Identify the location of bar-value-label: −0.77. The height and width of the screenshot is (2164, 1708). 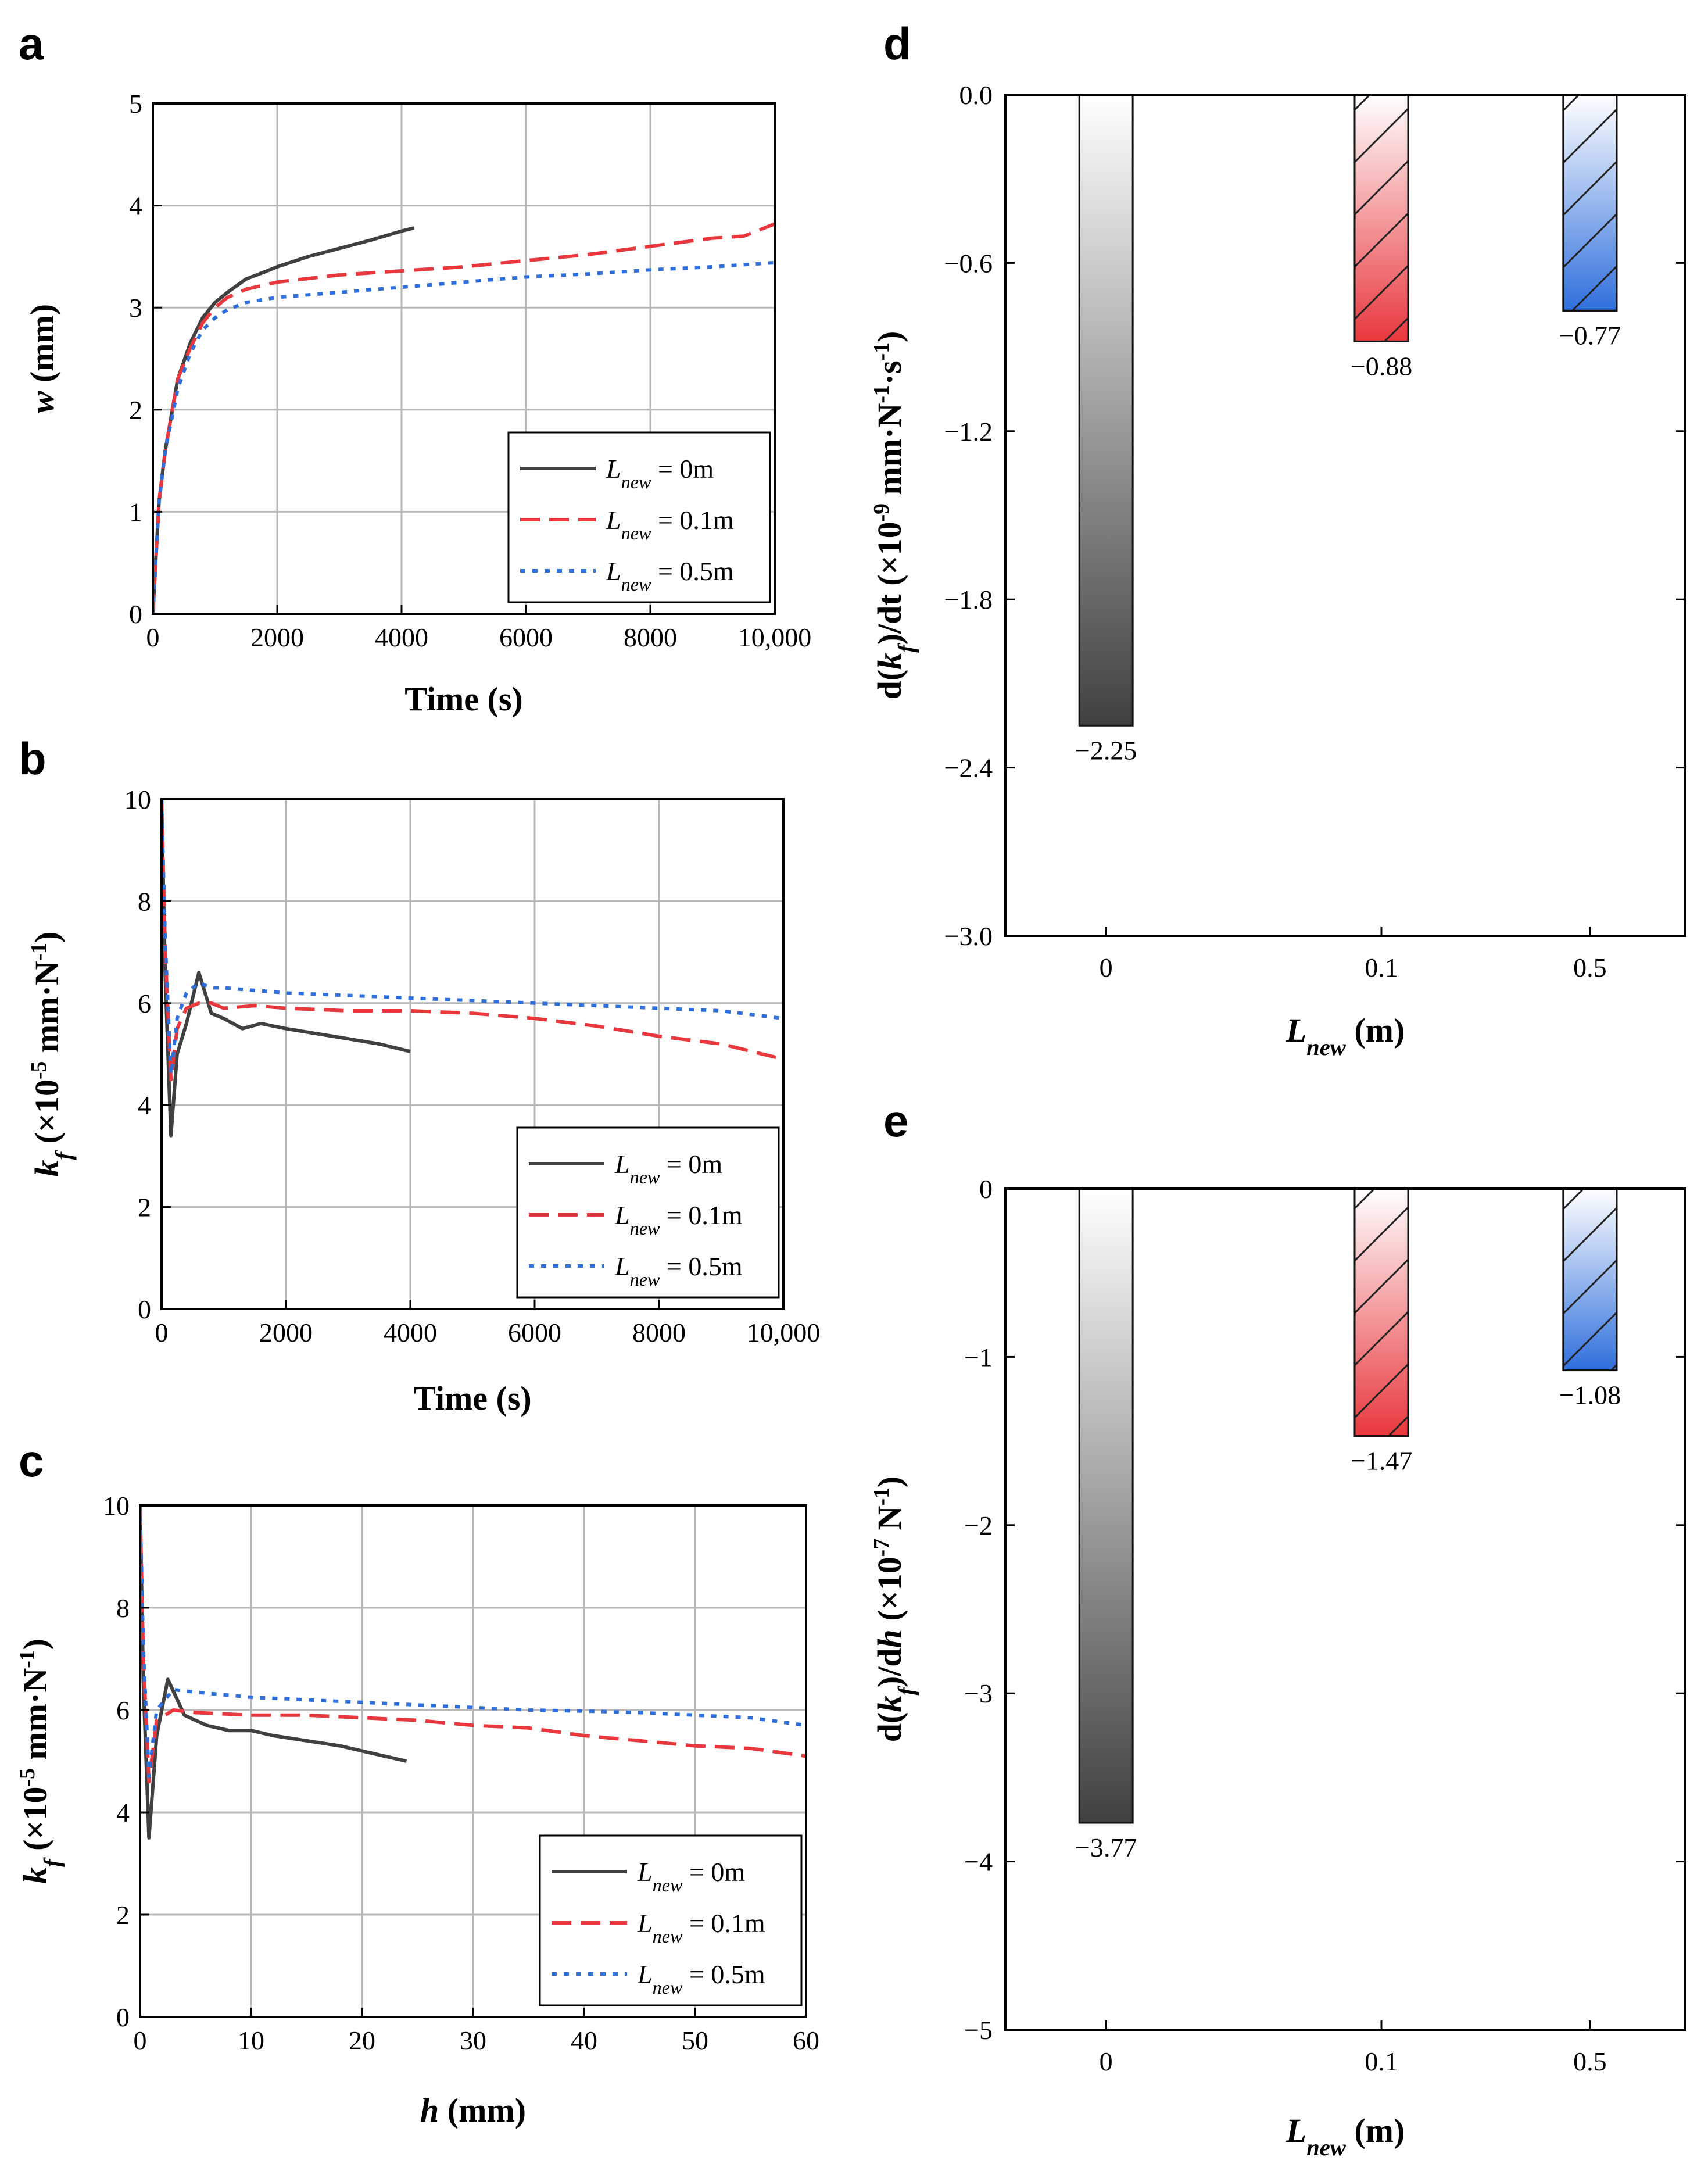
(1590, 335).